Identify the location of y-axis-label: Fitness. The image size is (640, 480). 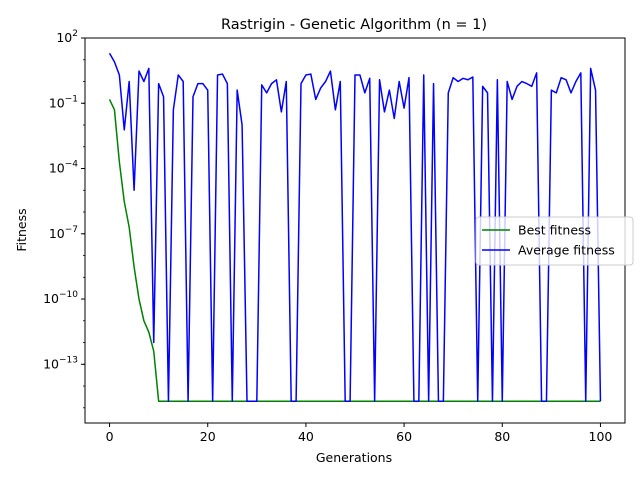
(21, 229).